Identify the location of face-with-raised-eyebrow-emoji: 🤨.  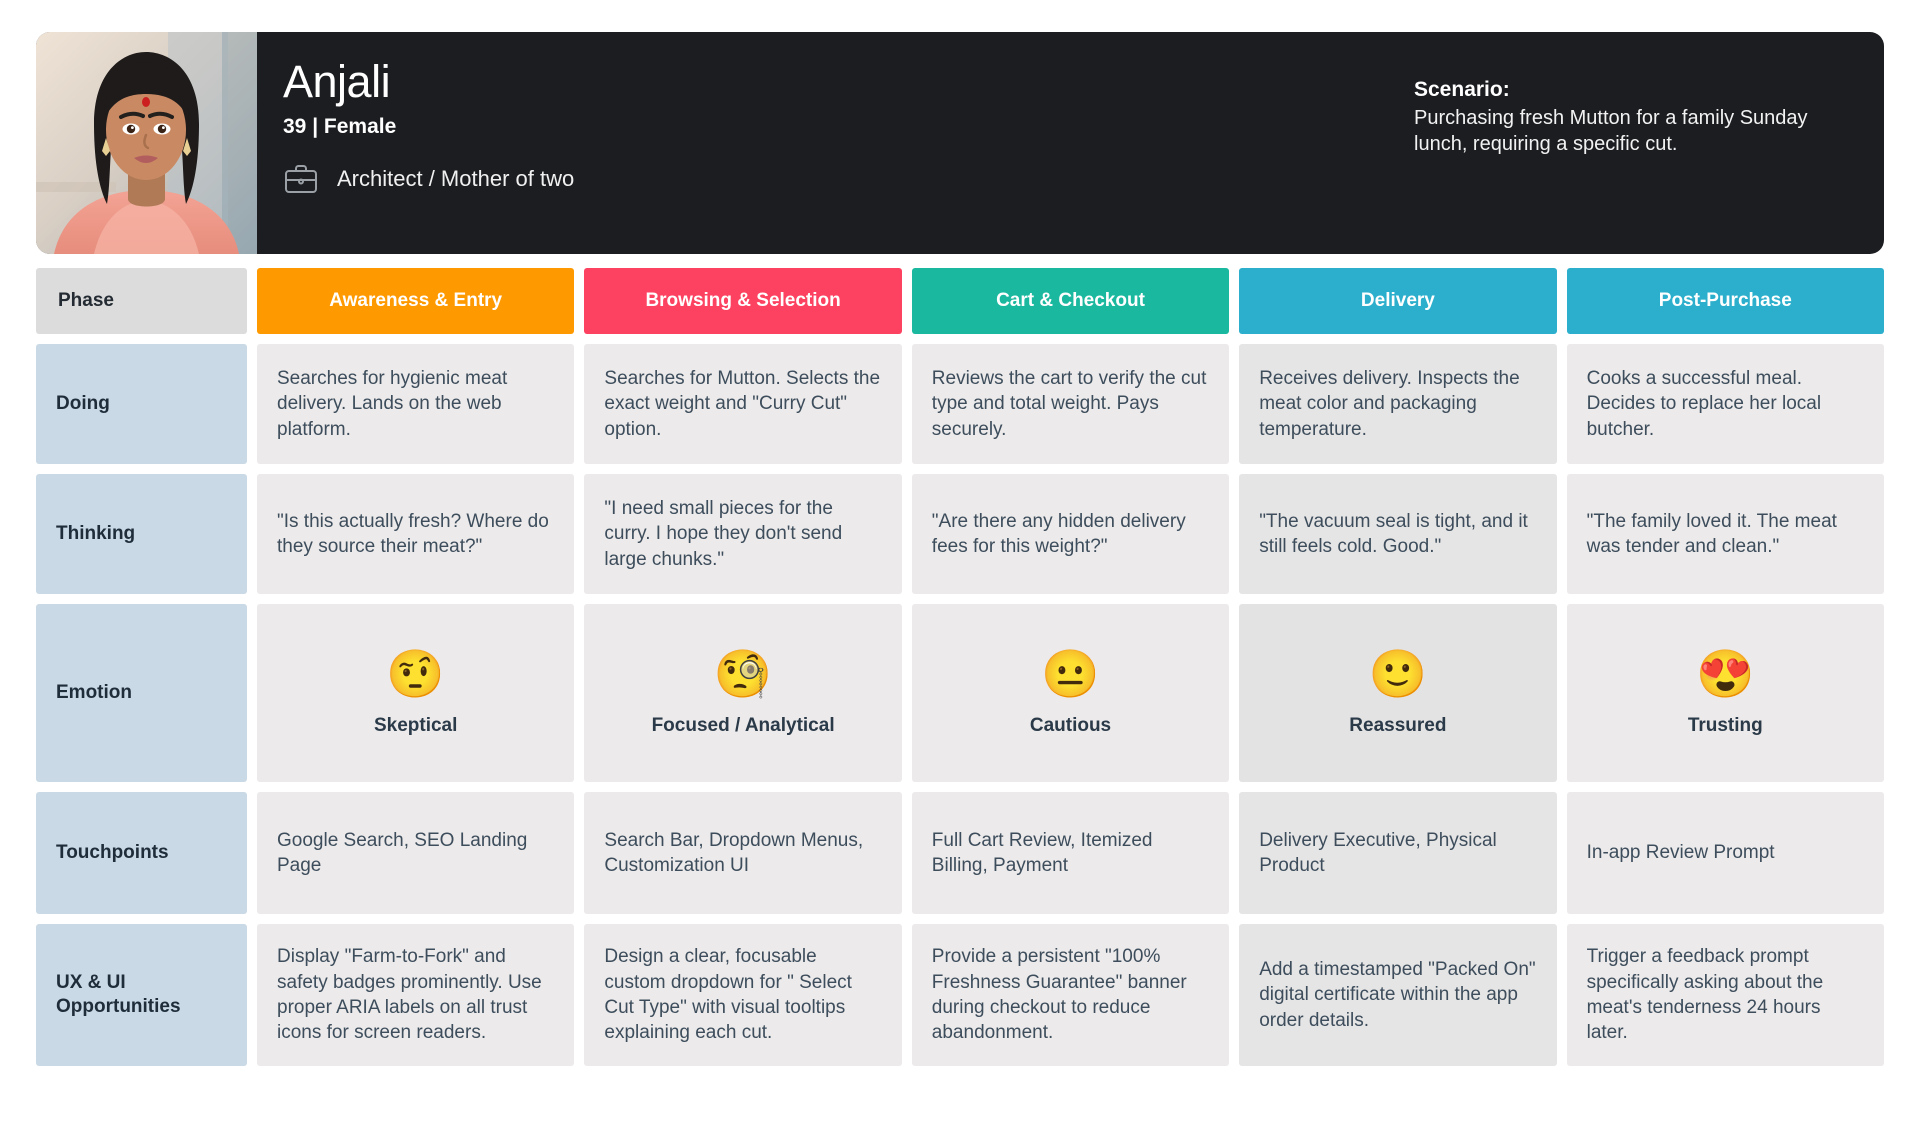
(415, 673).